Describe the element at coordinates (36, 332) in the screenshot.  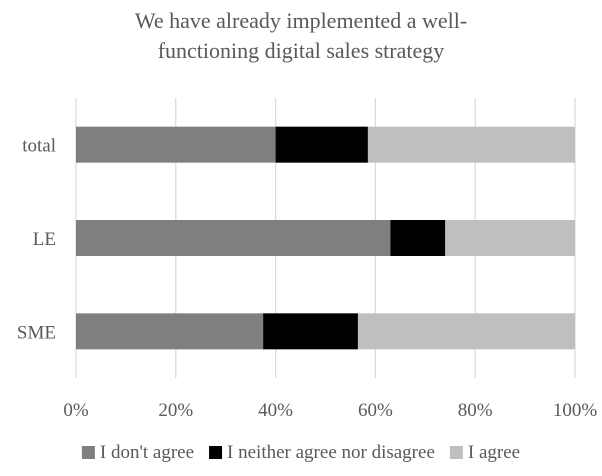
I see `category-label-sme: SME` at that location.